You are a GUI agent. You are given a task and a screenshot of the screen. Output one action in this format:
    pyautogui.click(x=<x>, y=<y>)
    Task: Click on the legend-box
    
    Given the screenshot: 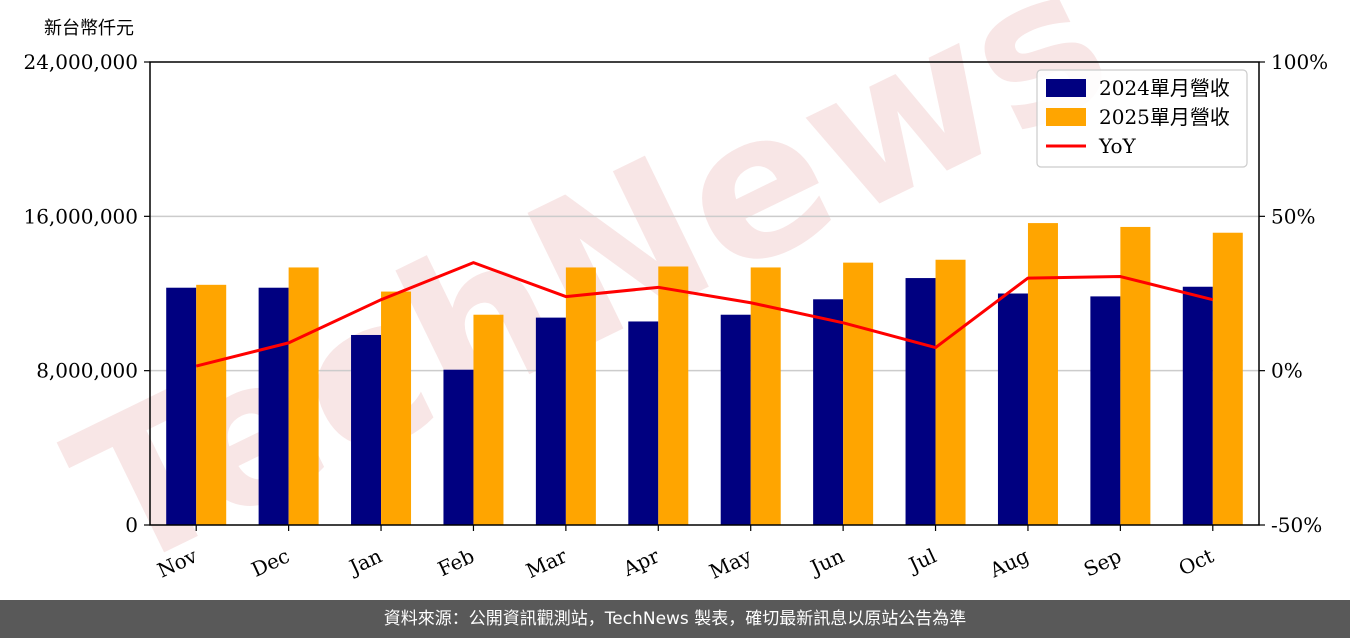 What is the action you would take?
    pyautogui.click(x=1142, y=118)
    